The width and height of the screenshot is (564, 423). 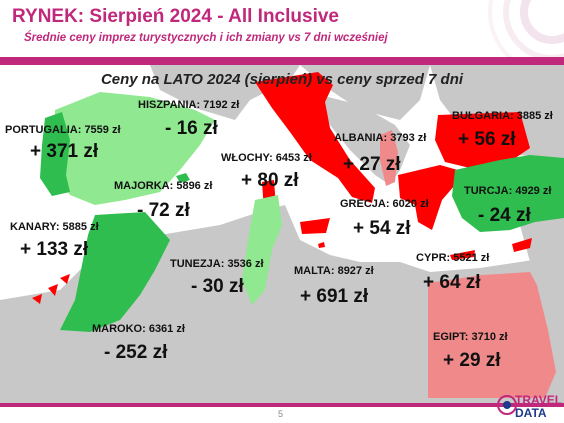 What do you see at coordinates (54, 227) in the screenshot?
I see `label-canary-price: KANARY: 5885 zł` at bounding box center [54, 227].